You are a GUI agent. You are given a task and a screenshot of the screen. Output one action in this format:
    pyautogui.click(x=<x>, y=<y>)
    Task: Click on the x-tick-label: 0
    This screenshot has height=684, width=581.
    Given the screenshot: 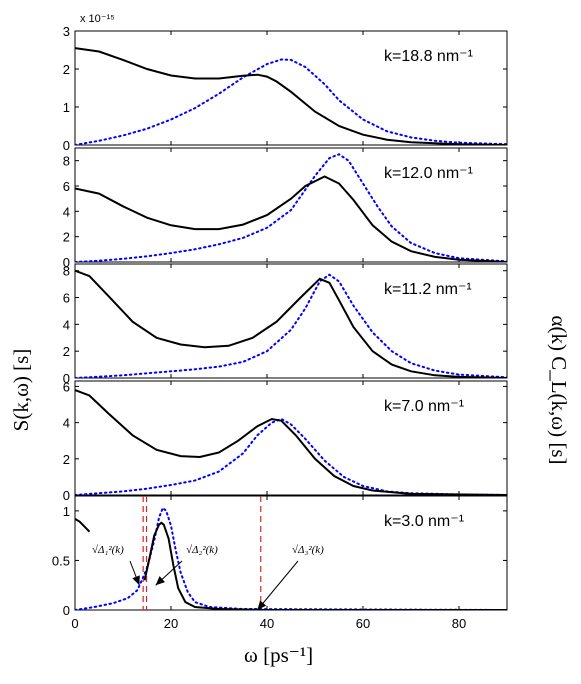 What is the action you would take?
    pyautogui.click(x=74, y=623)
    